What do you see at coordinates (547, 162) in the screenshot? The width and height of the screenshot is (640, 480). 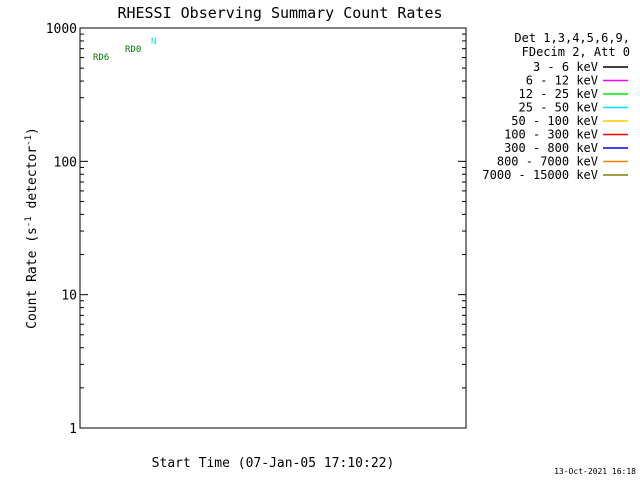 I see `legend-label: 800 - 7000 keV` at bounding box center [547, 162].